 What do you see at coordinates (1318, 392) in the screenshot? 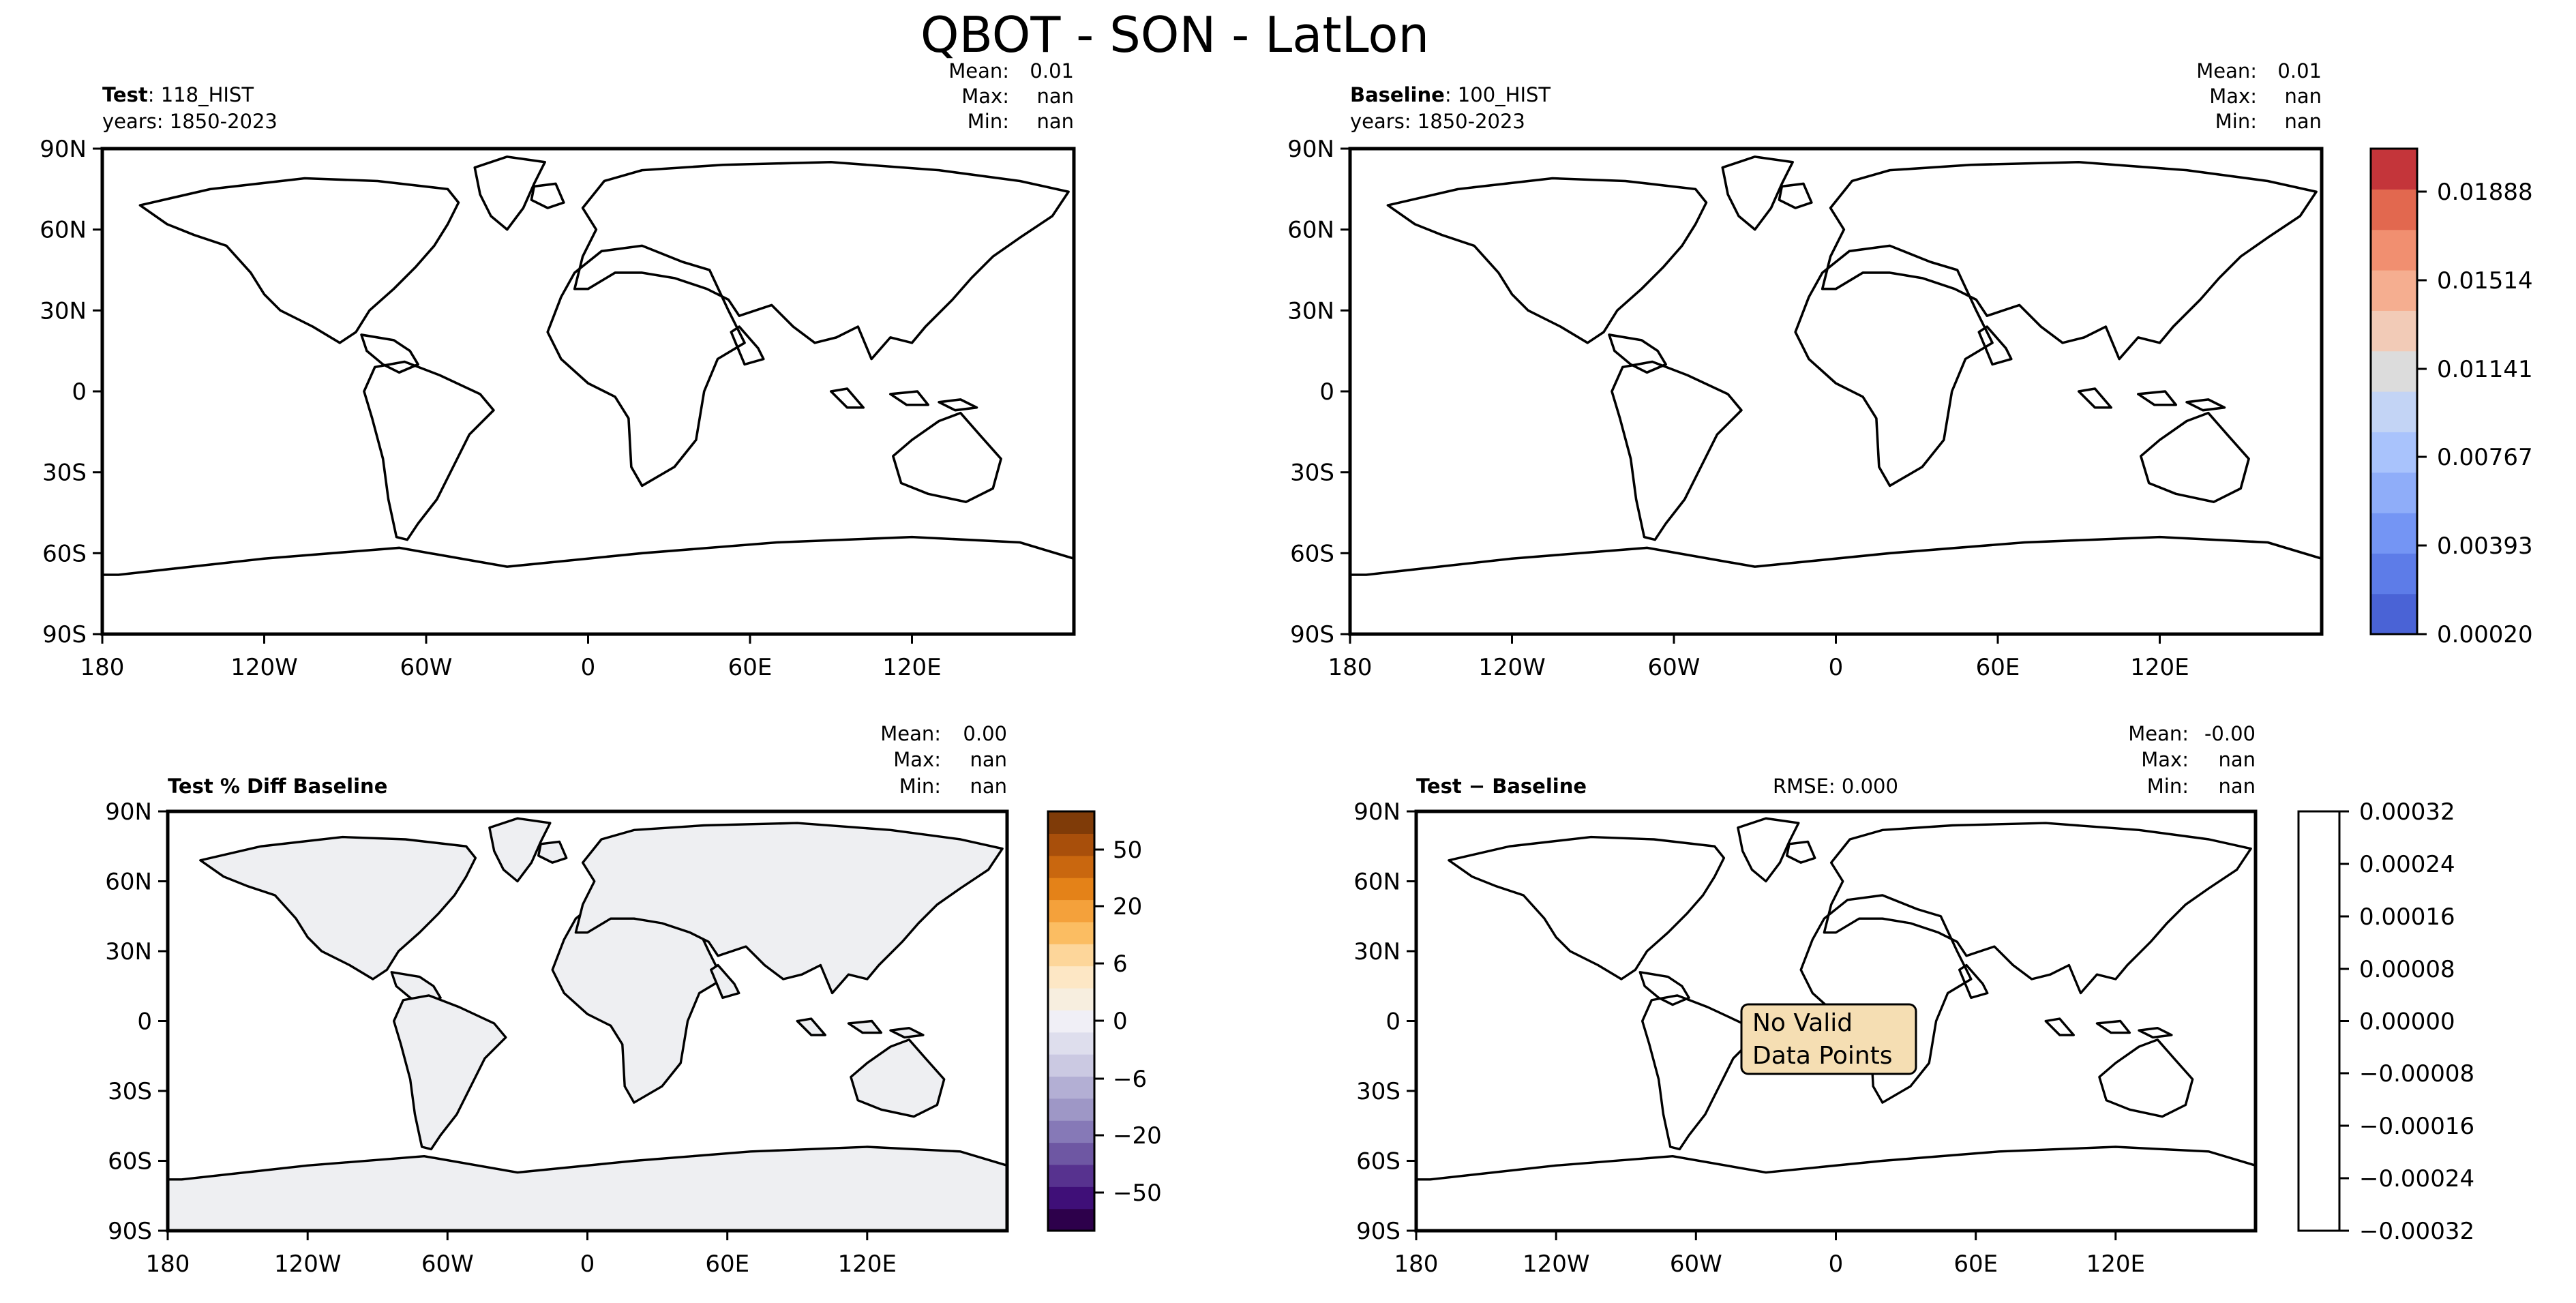
I see `panel-baseline-yaxis: 90N 60N 30N 0 30S 60S 90S` at bounding box center [1318, 392].